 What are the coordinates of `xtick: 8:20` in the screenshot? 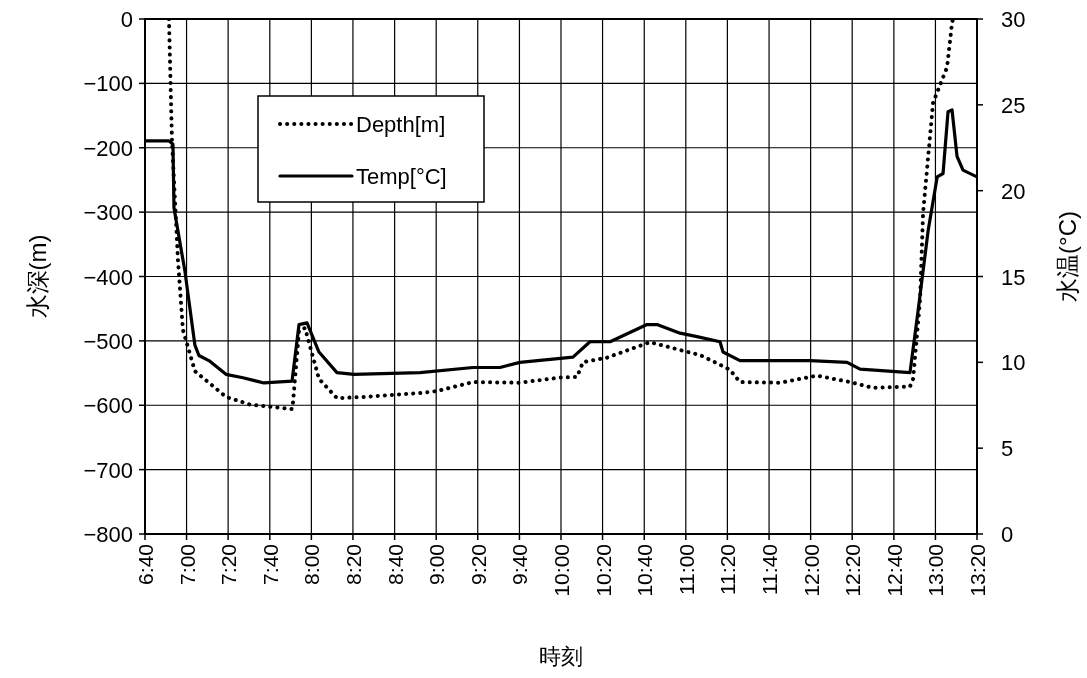 It's located at (353, 564).